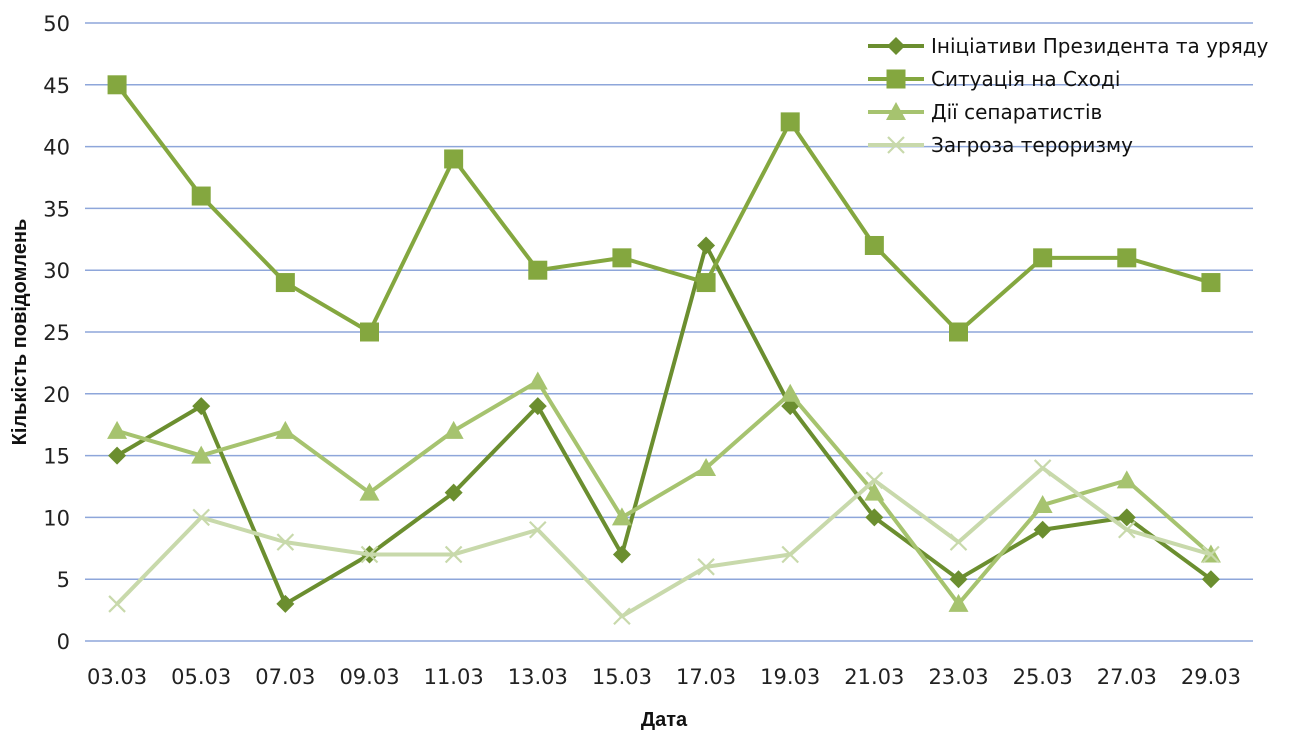  I want to click on y-tick-label: 35, so click(56, 209).